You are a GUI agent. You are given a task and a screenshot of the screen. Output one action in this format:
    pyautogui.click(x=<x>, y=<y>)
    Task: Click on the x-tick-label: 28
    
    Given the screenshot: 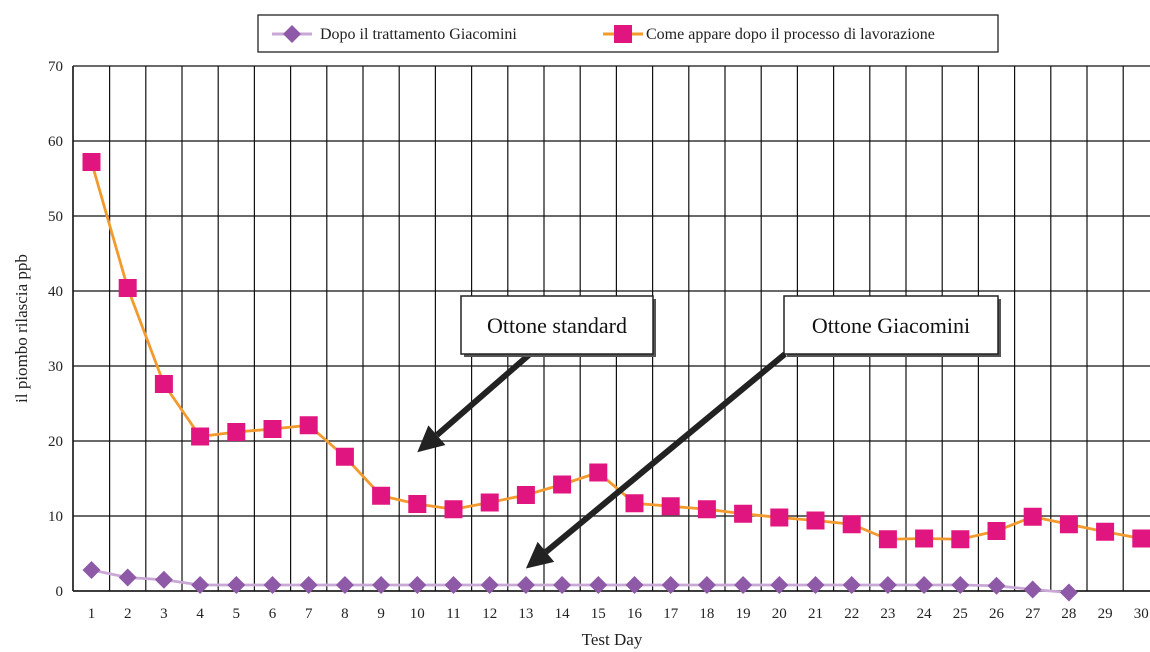 What is the action you would take?
    pyautogui.click(x=1068, y=614)
    